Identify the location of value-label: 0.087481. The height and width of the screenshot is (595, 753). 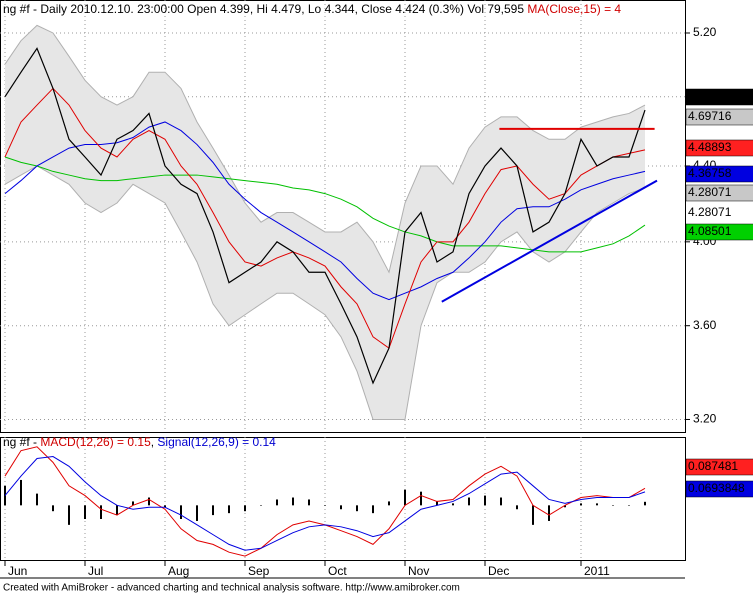
(713, 466).